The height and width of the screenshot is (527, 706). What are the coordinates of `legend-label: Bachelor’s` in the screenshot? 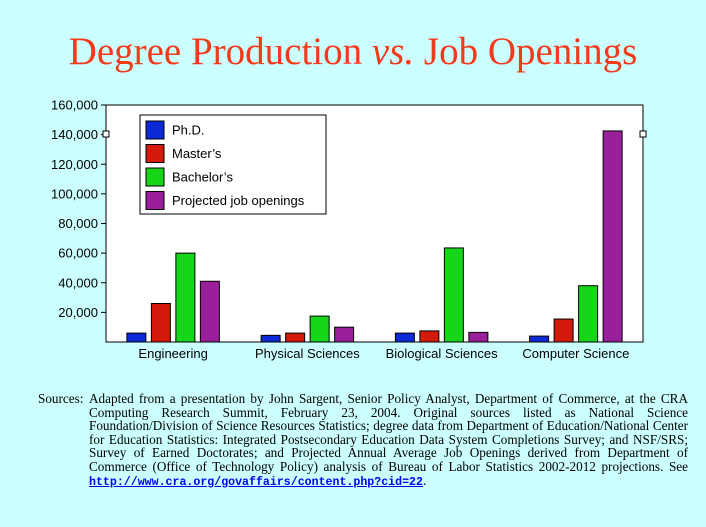 It's located at (202, 177).